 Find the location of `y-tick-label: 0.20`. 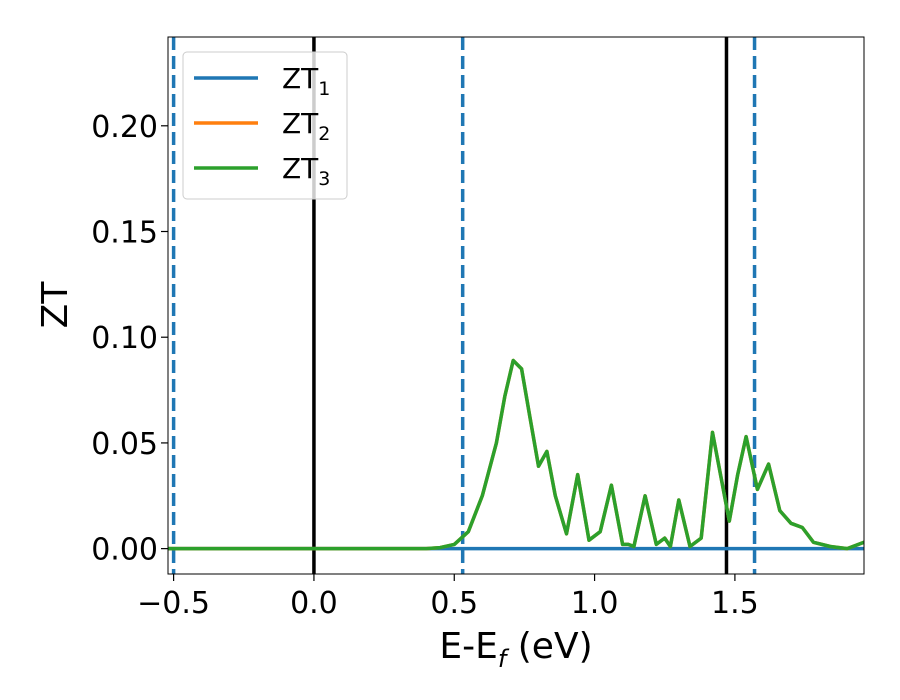

y-tick-label: 0.20 is located at coordinates (124, 127).